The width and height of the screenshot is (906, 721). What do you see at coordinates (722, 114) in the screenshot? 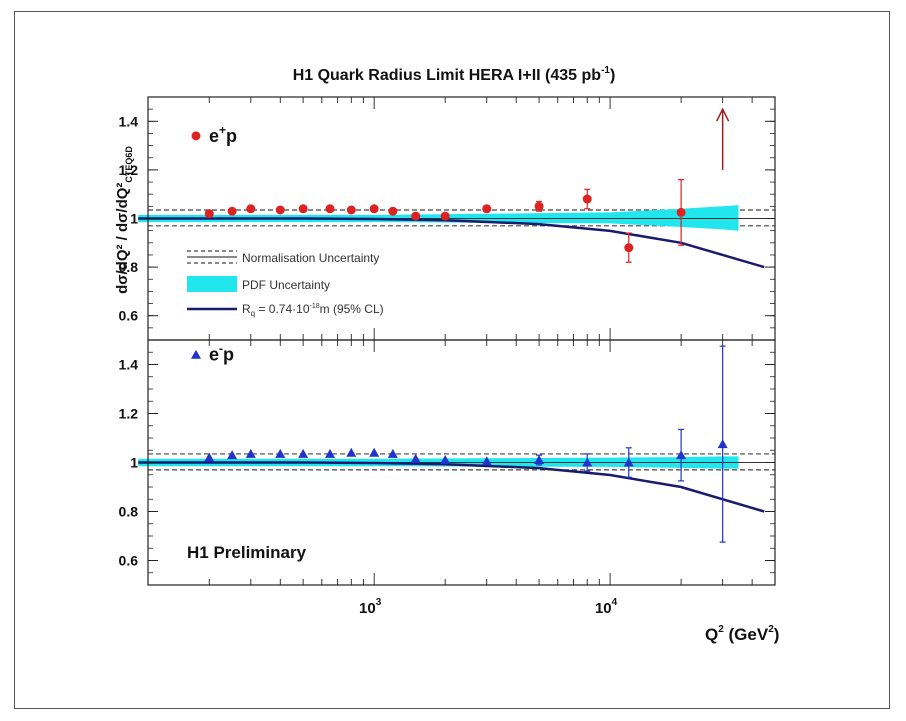
I see `limit-arrow-head` at bounding box center [722, 114].